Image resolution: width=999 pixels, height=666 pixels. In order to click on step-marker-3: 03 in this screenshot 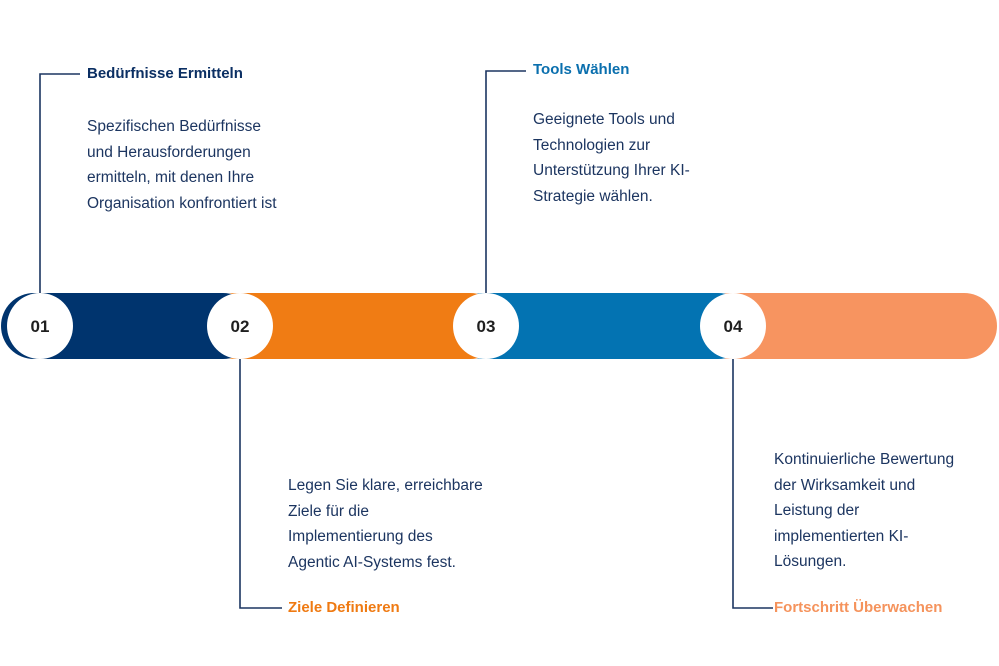, I will do `click(486, 326)`.